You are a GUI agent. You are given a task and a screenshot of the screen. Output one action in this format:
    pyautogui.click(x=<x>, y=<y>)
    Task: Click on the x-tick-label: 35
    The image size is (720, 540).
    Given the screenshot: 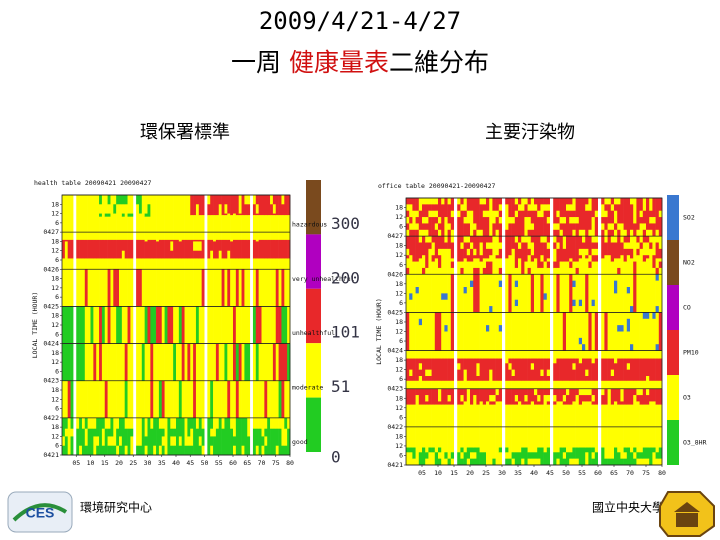 What is the action you would take?
    pyautogui.click(x=162, y=463)
    